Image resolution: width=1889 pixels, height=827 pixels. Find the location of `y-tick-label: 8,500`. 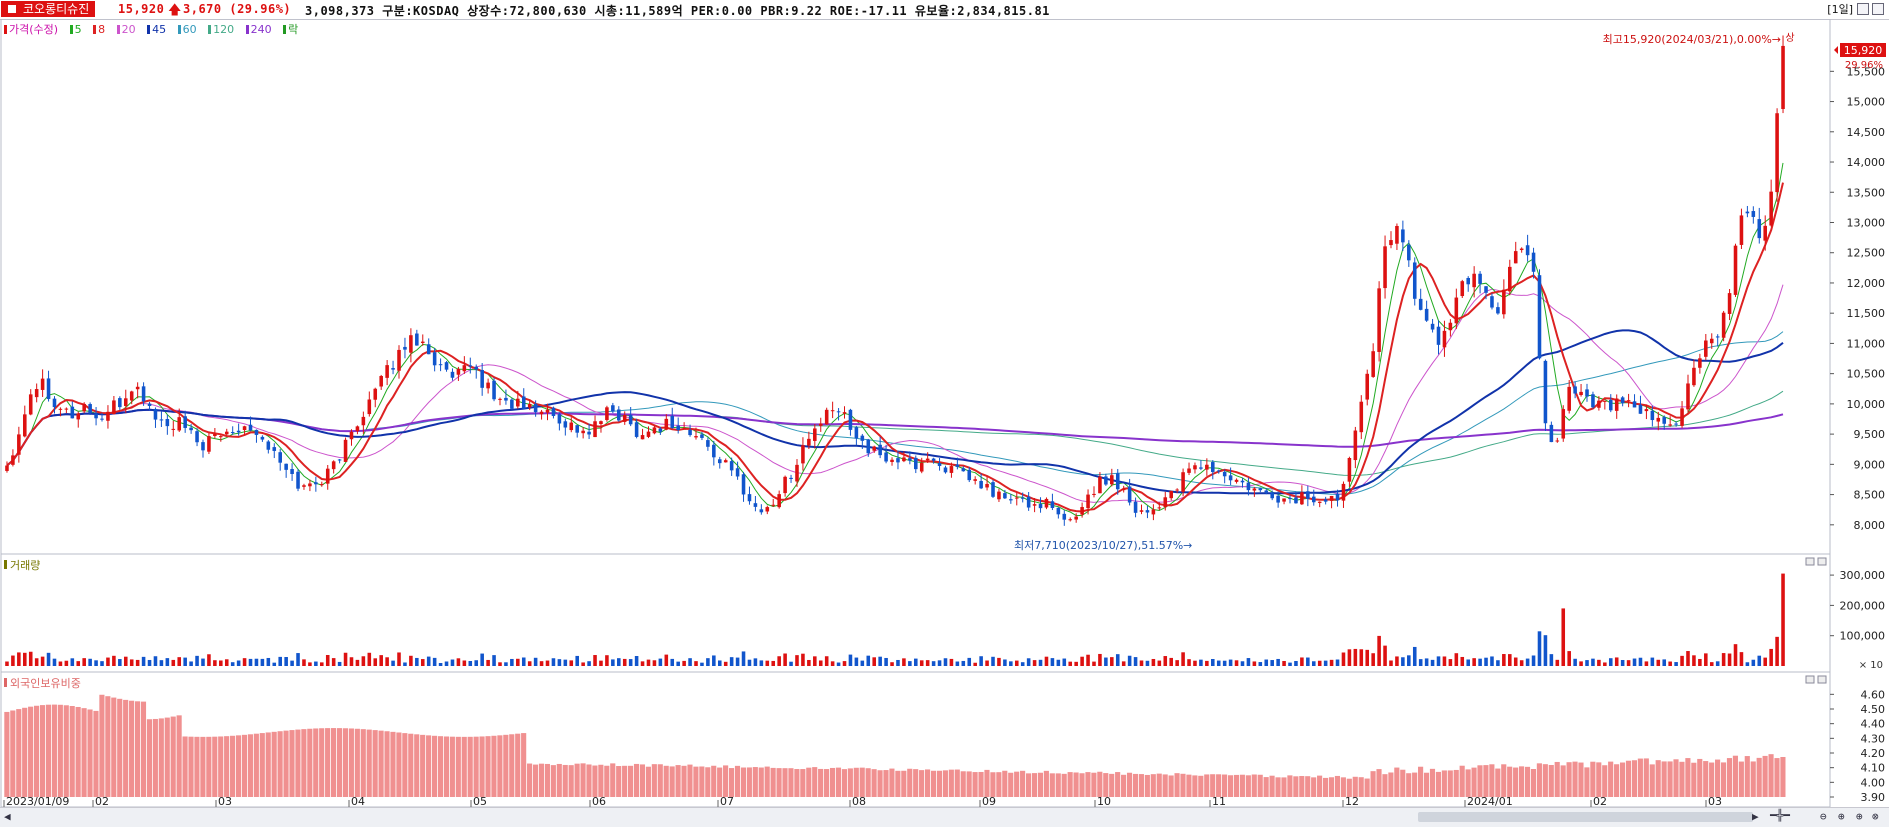

y-tick-label: 8,500 is located at coordinates (1870, 495).